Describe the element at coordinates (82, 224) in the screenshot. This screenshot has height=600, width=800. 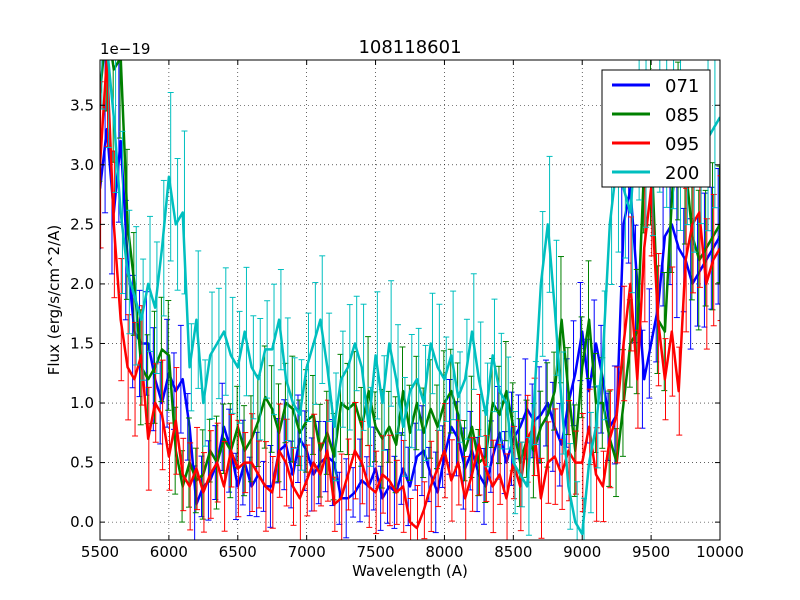
I see `y-tick-label: 2.5` at that location.